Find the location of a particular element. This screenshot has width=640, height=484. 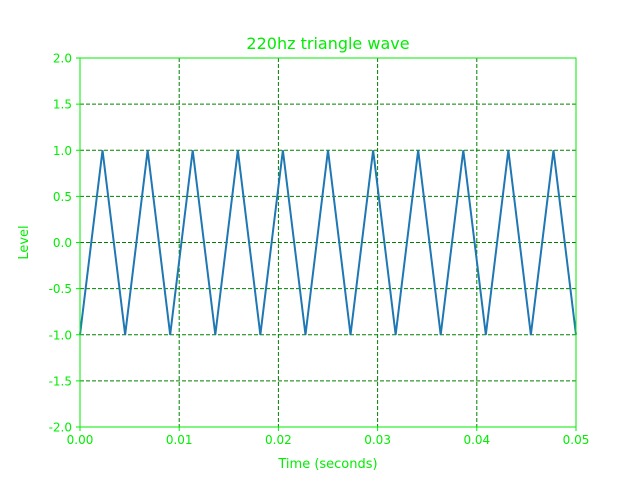

y-tick-label: 1.0 is located at coordinates (62, 151).